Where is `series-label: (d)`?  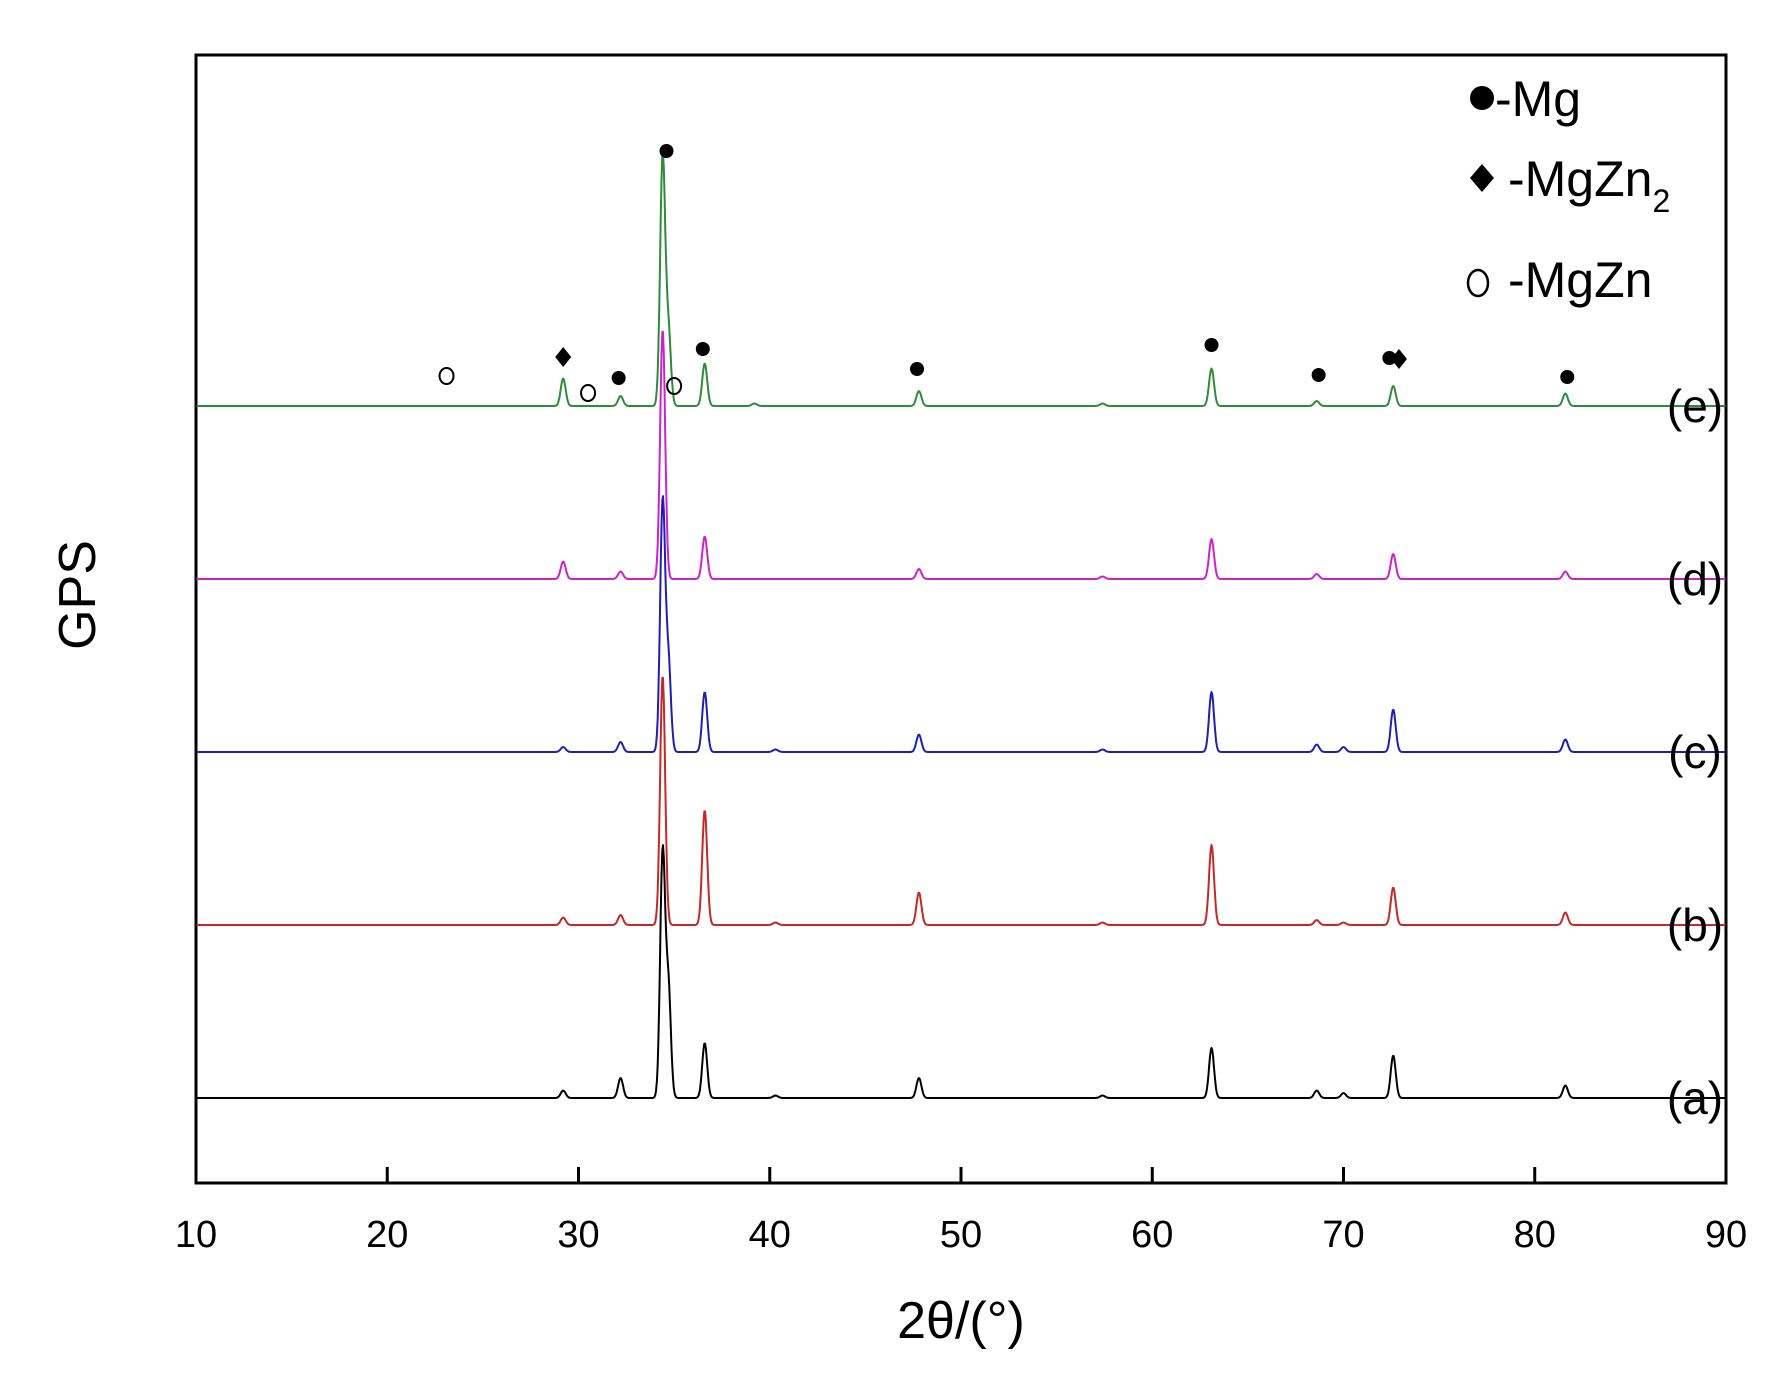
series-label: (d) is located at coordinates (1695, 579).